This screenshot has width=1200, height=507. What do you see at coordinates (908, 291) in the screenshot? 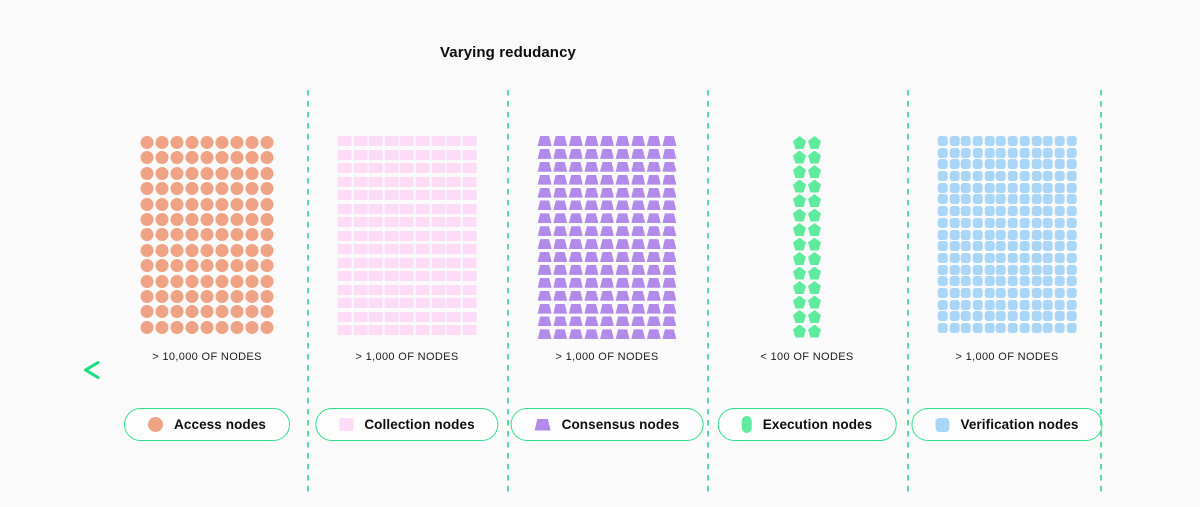
I see `section-divider-line` at bounding box center [908, 291].